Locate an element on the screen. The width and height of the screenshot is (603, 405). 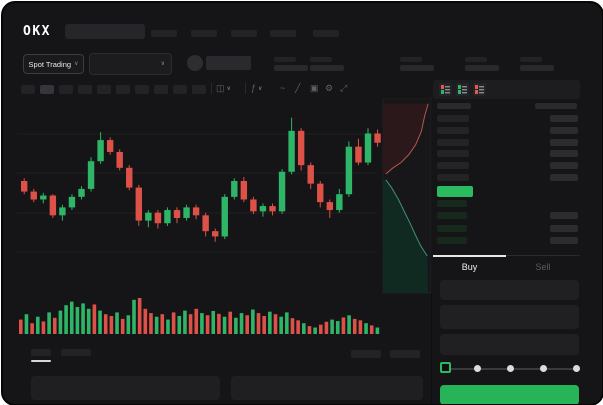
book-asks-icon-glyph is located at coordinates (479, 89).